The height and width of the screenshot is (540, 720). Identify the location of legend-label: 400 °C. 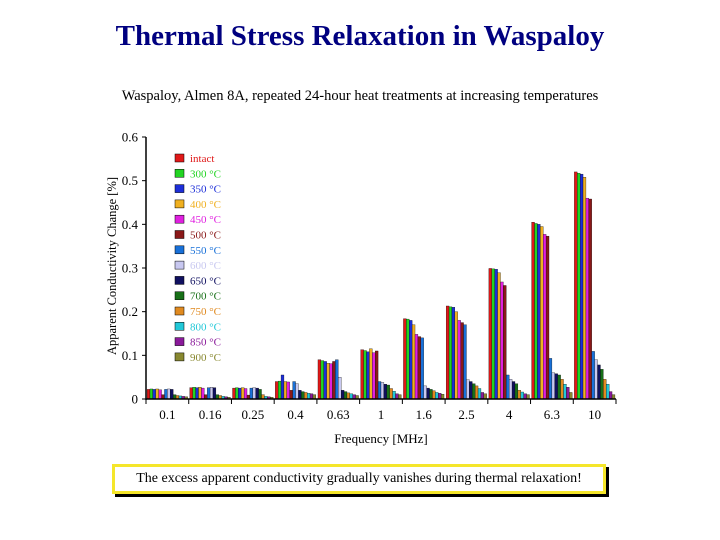
(205, 205).